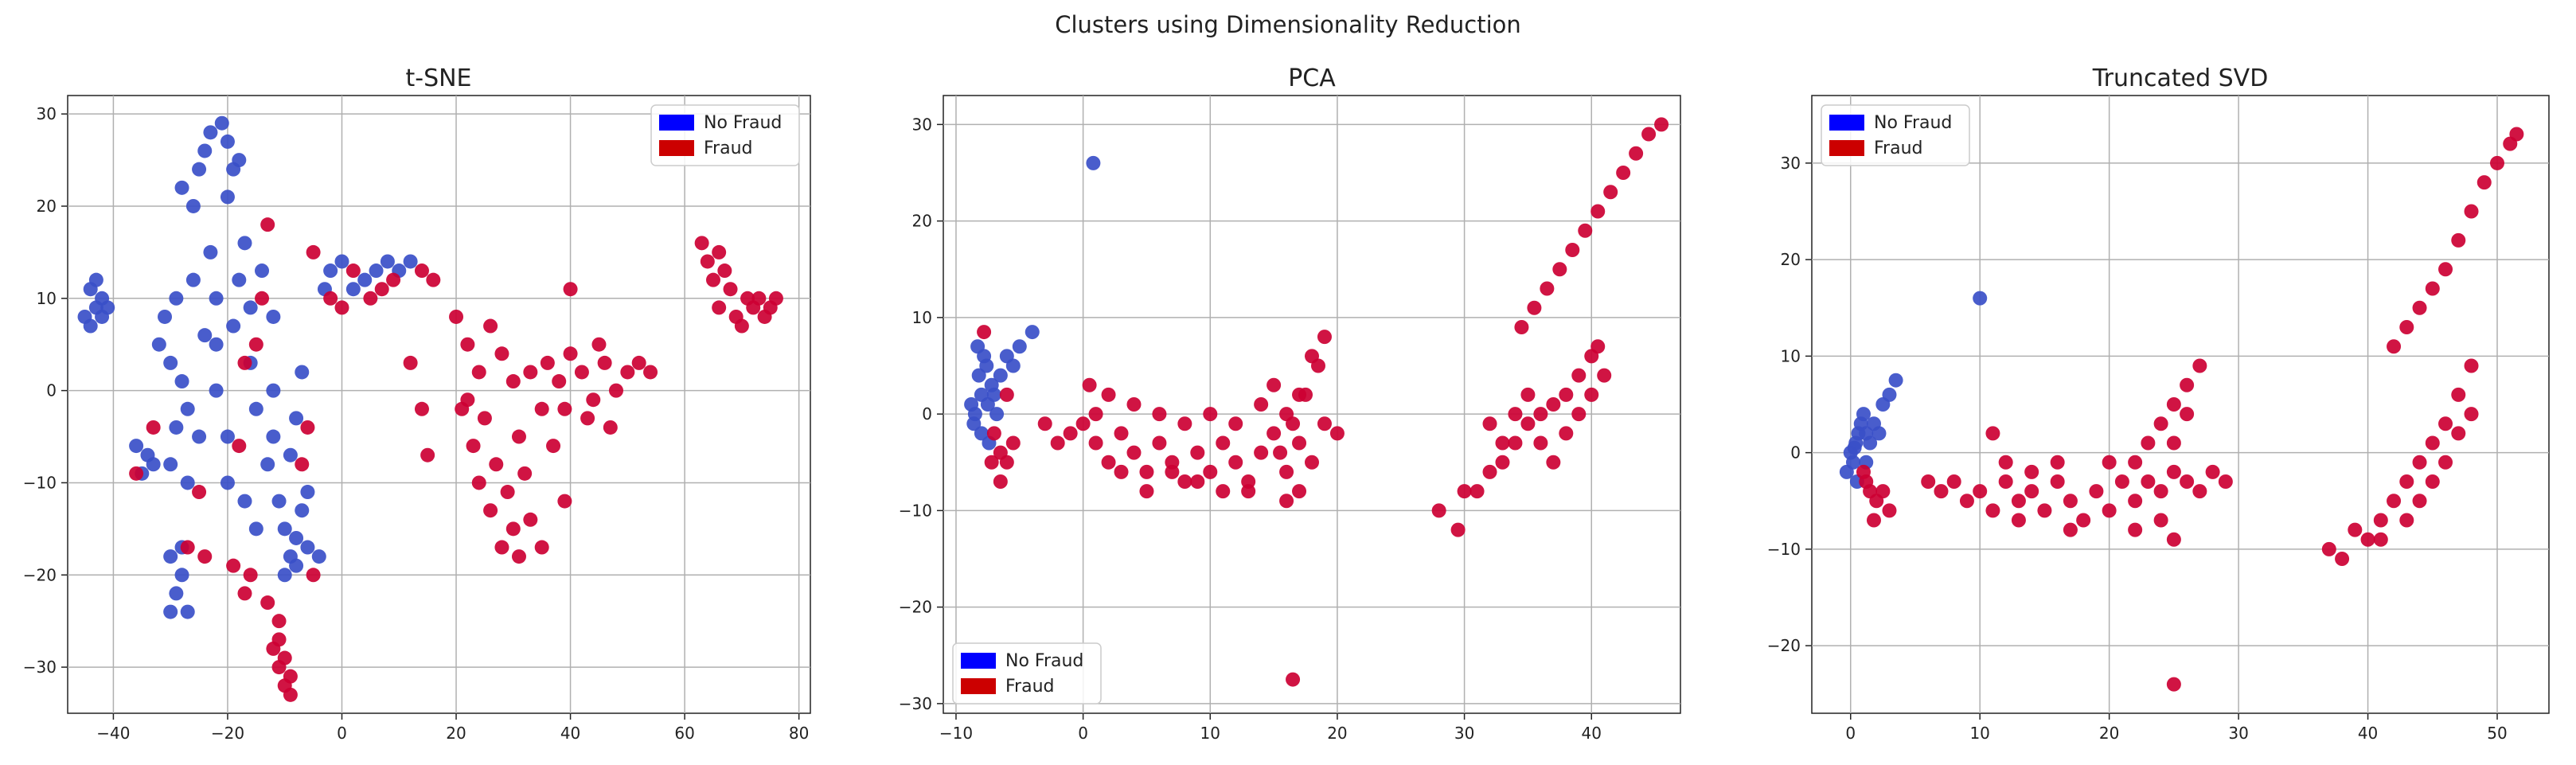  I want to click on svd-xtick-label: 10, so click(1979, 733).